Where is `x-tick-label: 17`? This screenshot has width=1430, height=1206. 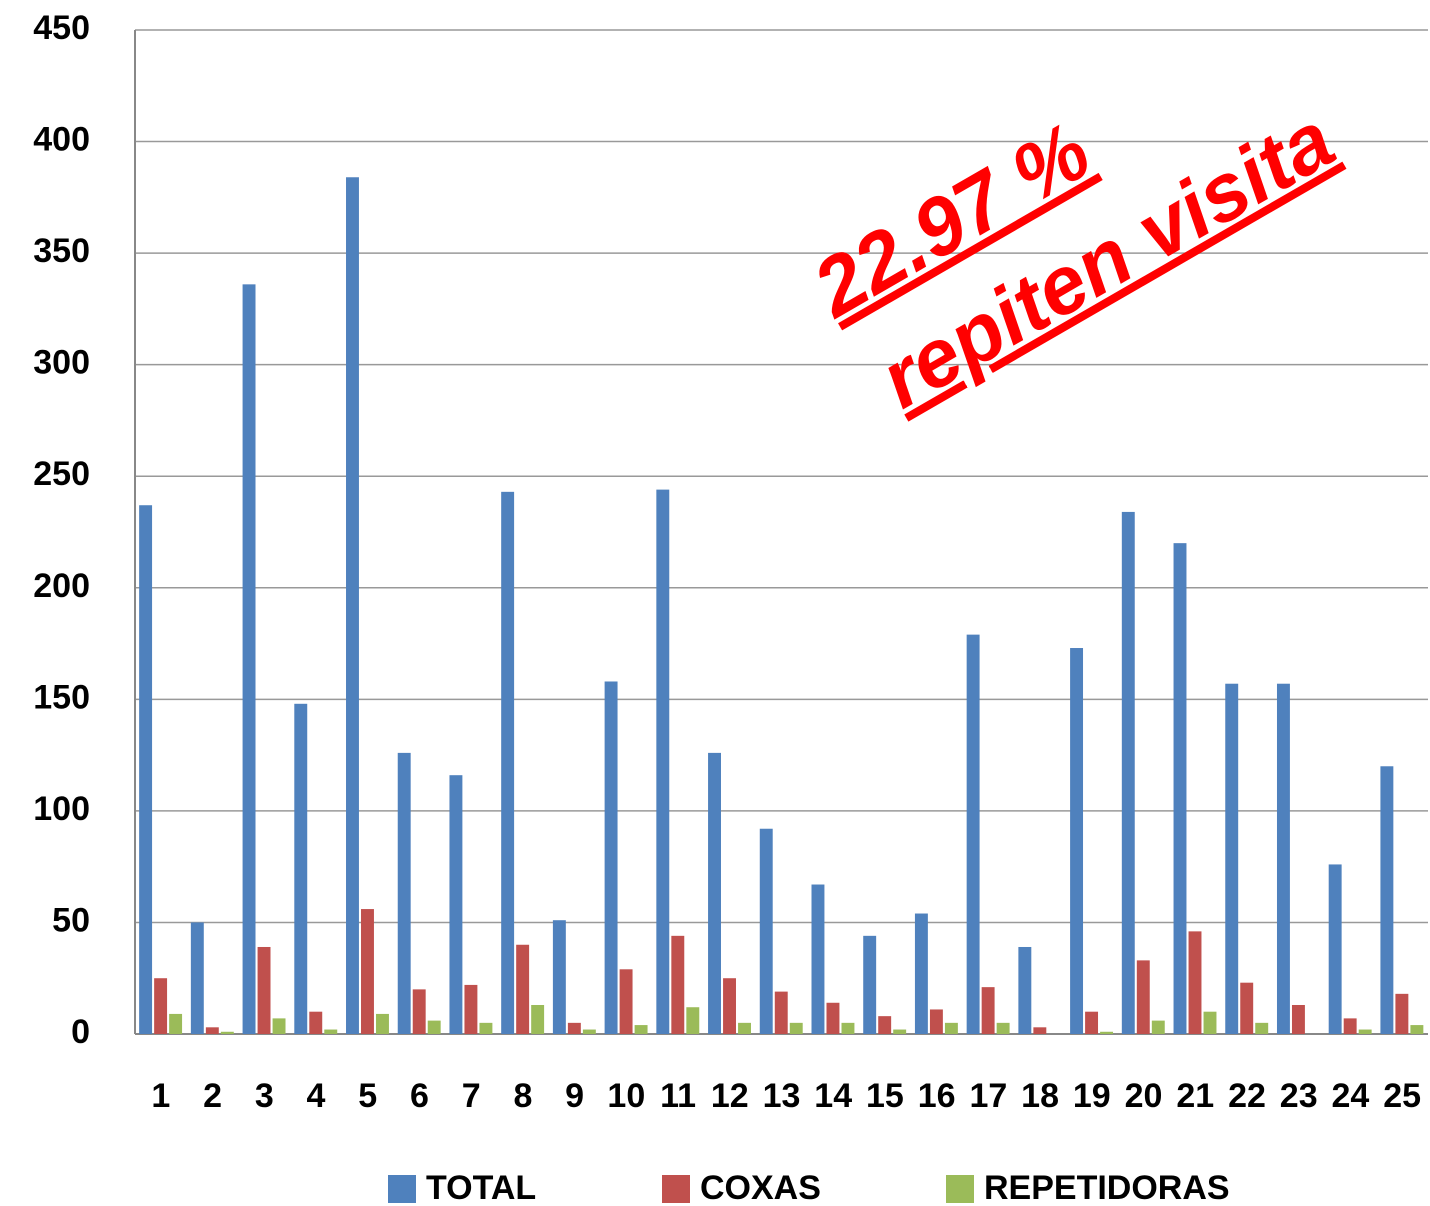 x-tick-label: 17 is located at coordinates (988, 1096).